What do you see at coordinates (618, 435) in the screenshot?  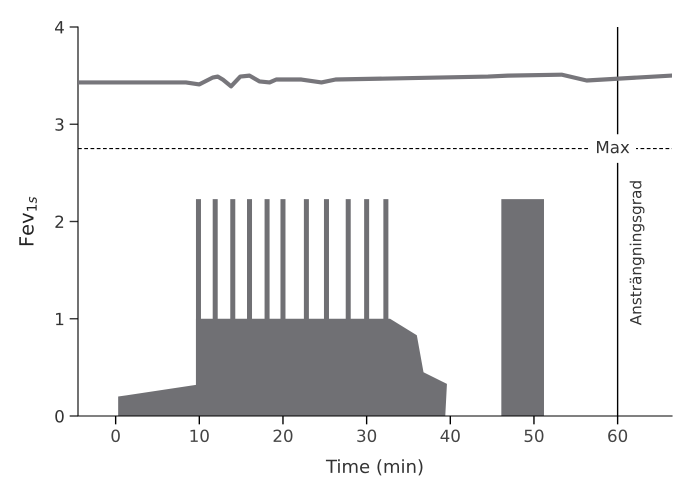 I see `x-tick-label: 60` at bounding box center [618, 435].